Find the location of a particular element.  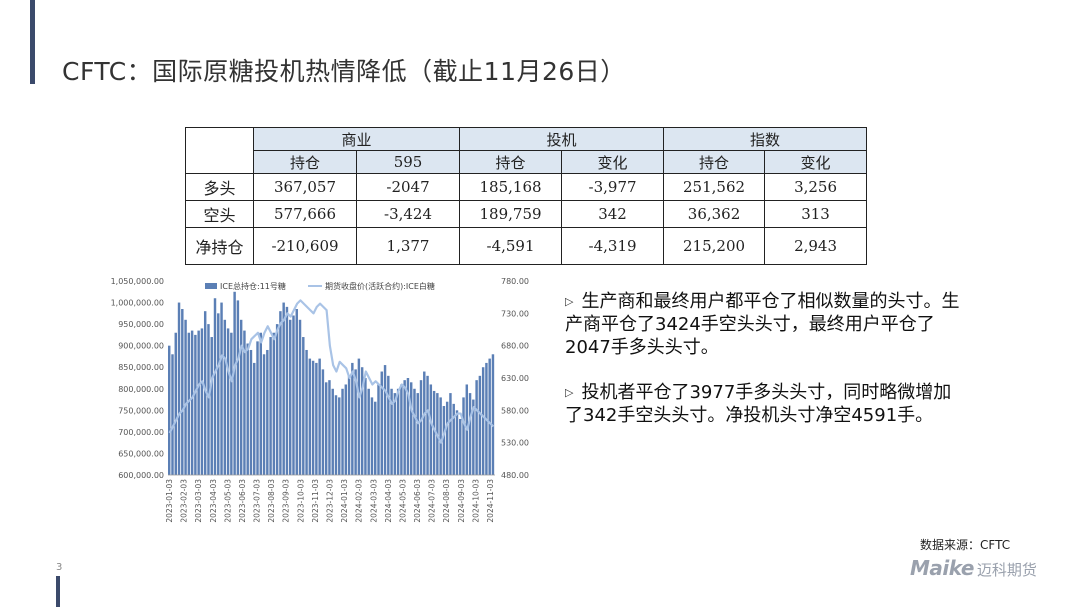

x-tick-label: 2023-04-03 is located at coordinates (213, 501).